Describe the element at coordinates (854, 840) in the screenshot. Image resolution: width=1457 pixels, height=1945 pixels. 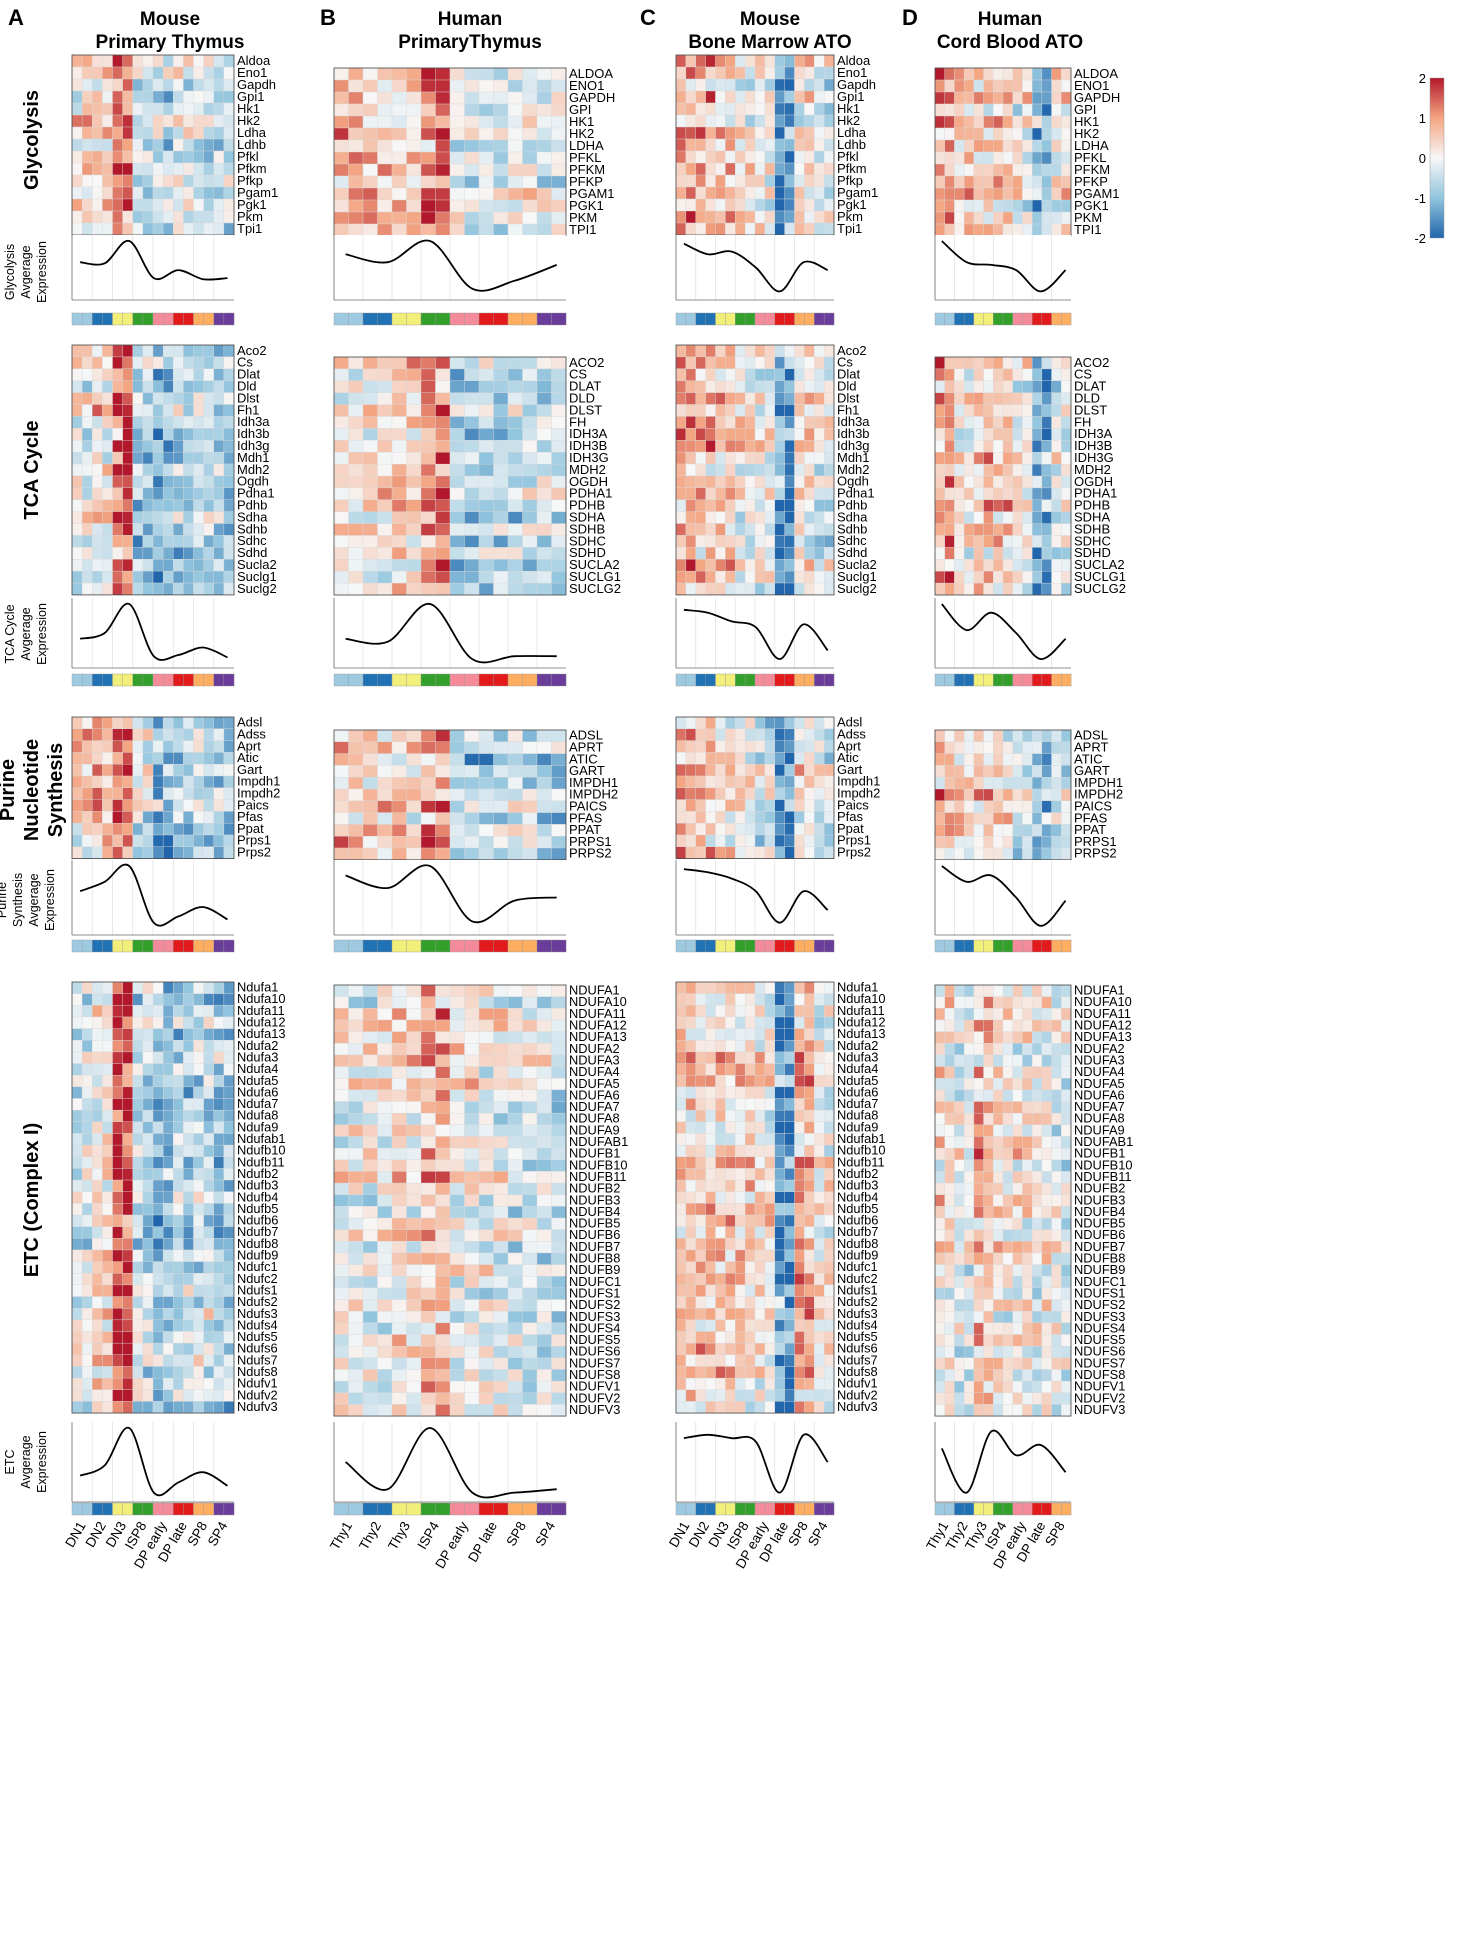
I see `gene-label: Prps1` at that location.